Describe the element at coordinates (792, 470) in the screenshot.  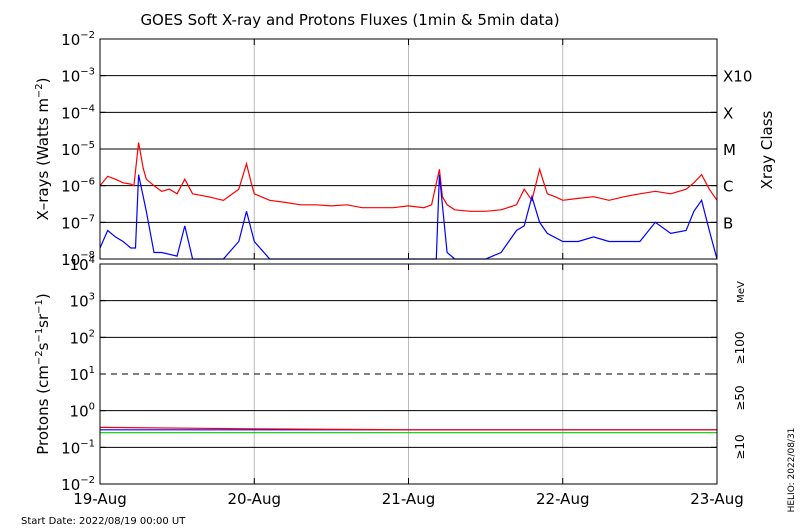
I see `credit-label: HELIO: 2022/08/31` at that location.